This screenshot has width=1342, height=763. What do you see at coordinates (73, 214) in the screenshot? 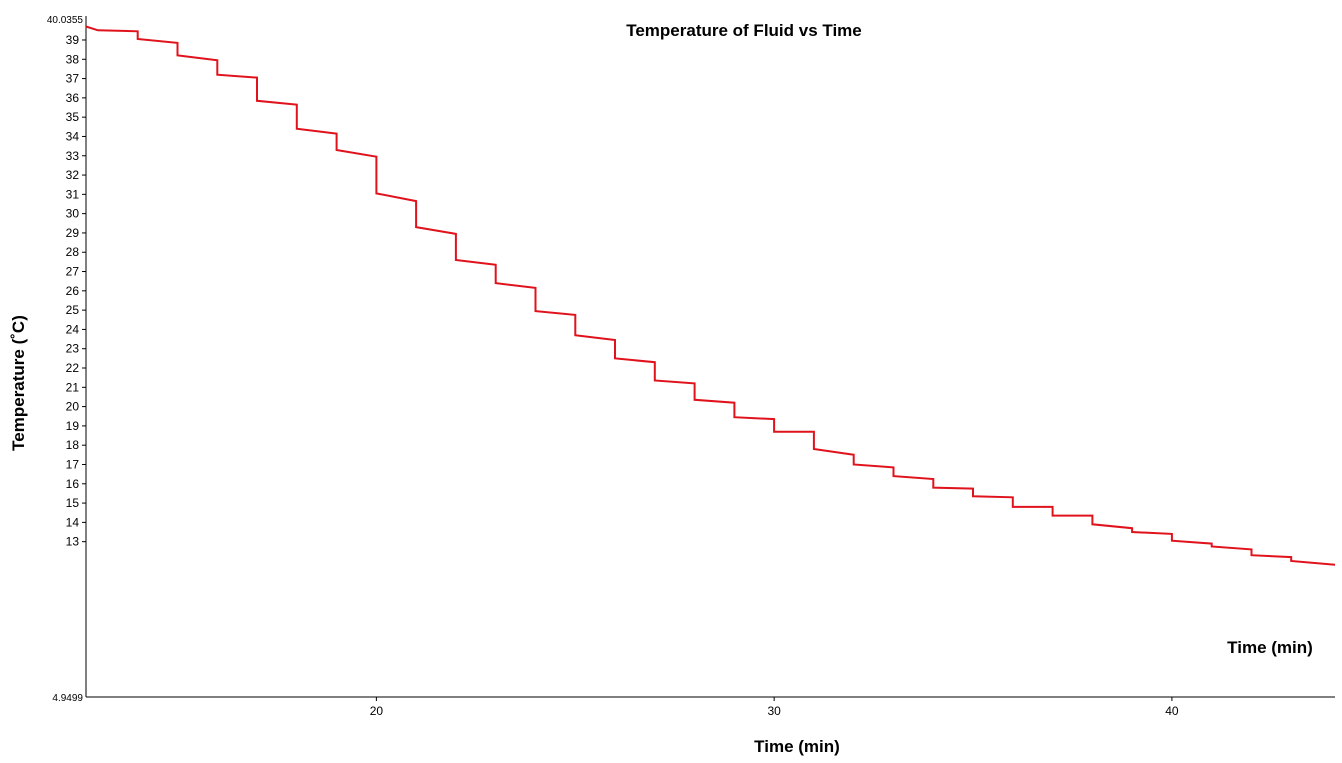
I see `y-tick-label: 30` at bounding box center [73, 214].